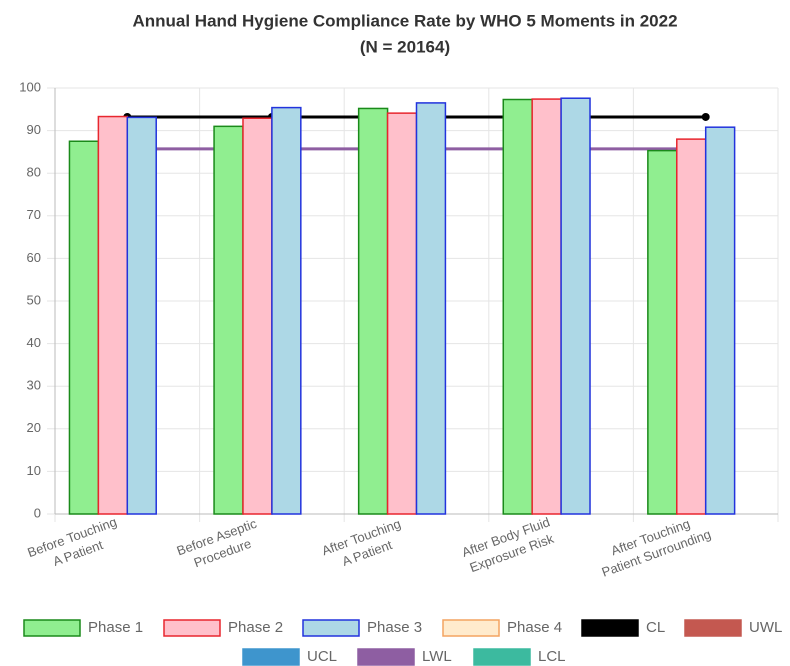 This screenshot has width=790, height=666. Describe the element at coordinates (34, 427) in the screenshot. I see `y-tick-label: 20` at that location.